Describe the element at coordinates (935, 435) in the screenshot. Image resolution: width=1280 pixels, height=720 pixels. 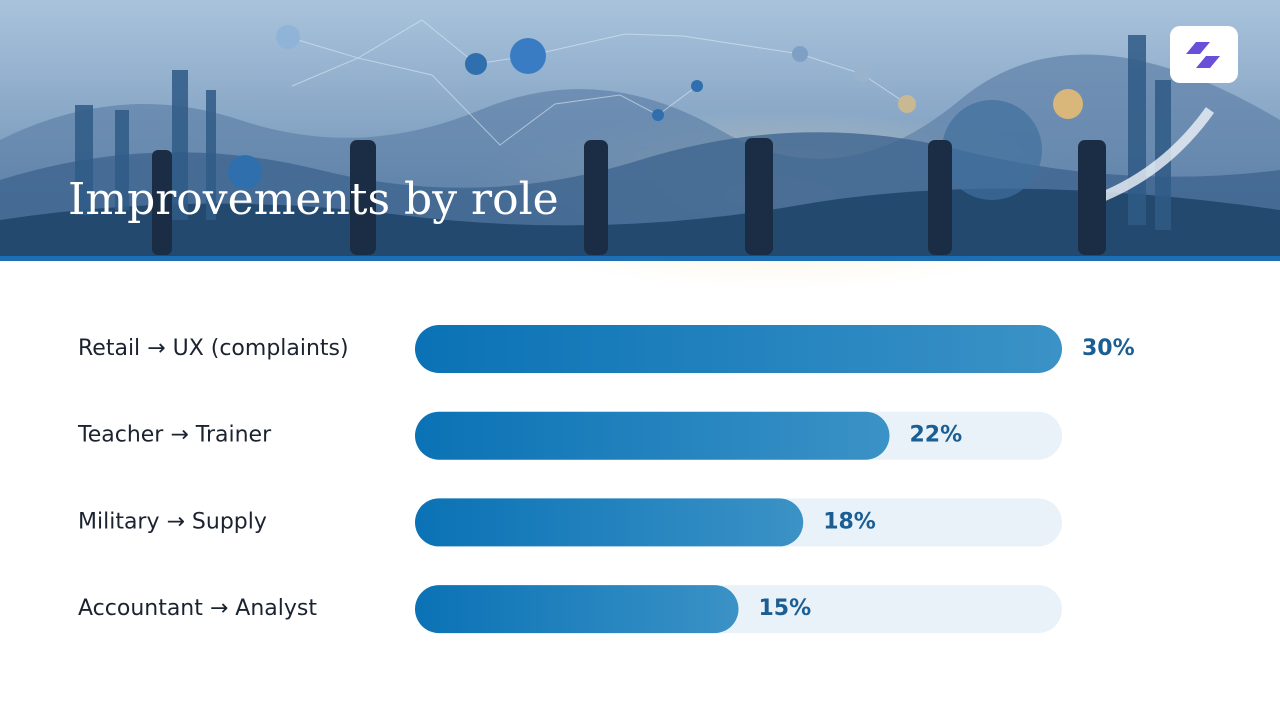
I see `value-label: 22%` at that location.